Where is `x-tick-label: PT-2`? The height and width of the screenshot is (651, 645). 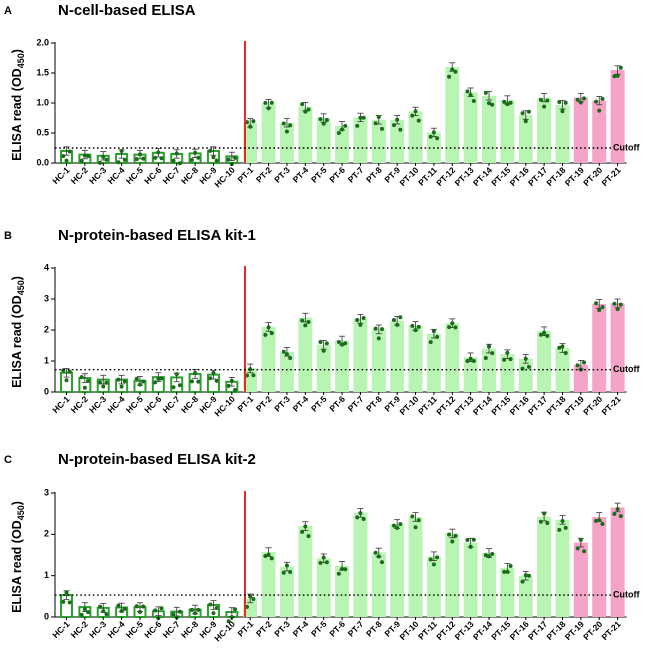
x-tick-label: PT-2 is located at coordinates (264, 175).